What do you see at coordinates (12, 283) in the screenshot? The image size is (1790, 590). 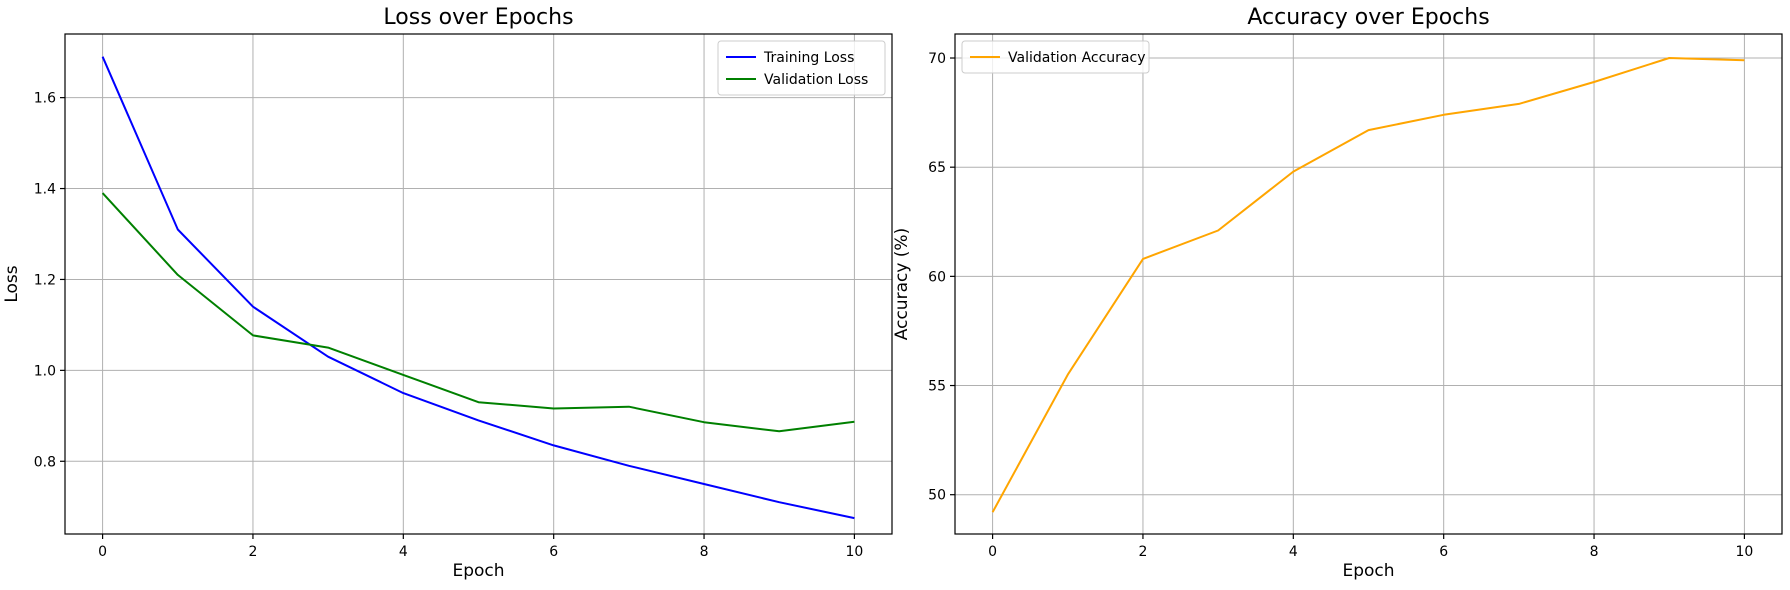 I see `y-axis-label: Loss` at bounding box center [12, 283].